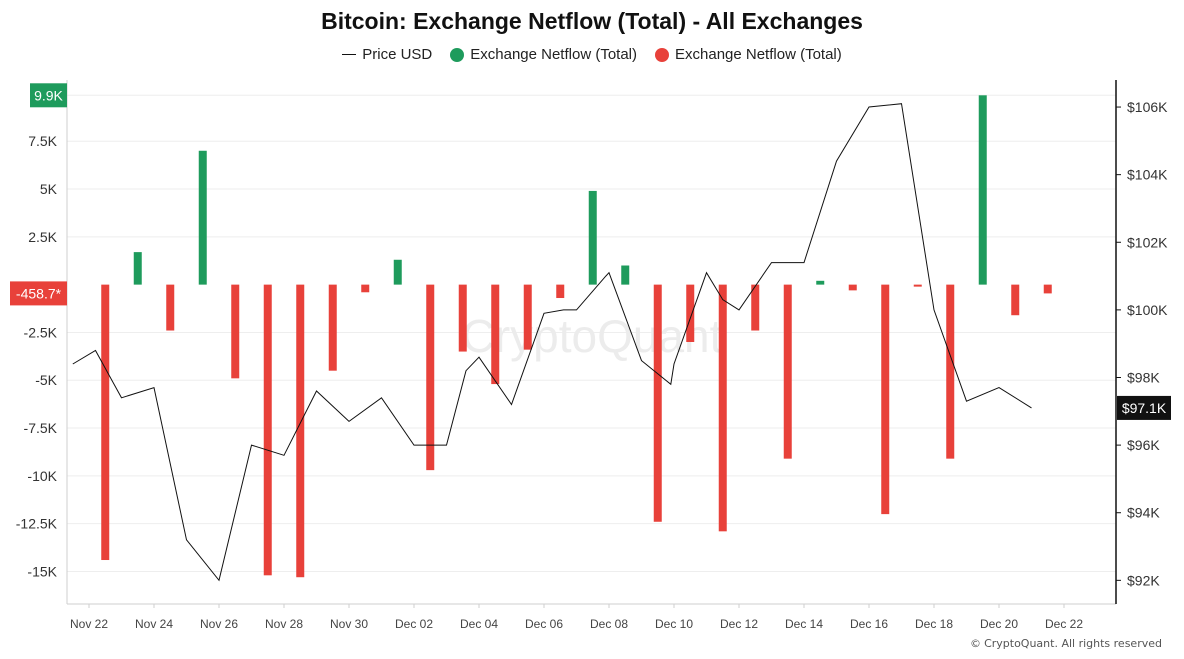 This screenshot has height=659, width=1184. I want to click on x-tick-label: Dec 18, so click(934, 624).